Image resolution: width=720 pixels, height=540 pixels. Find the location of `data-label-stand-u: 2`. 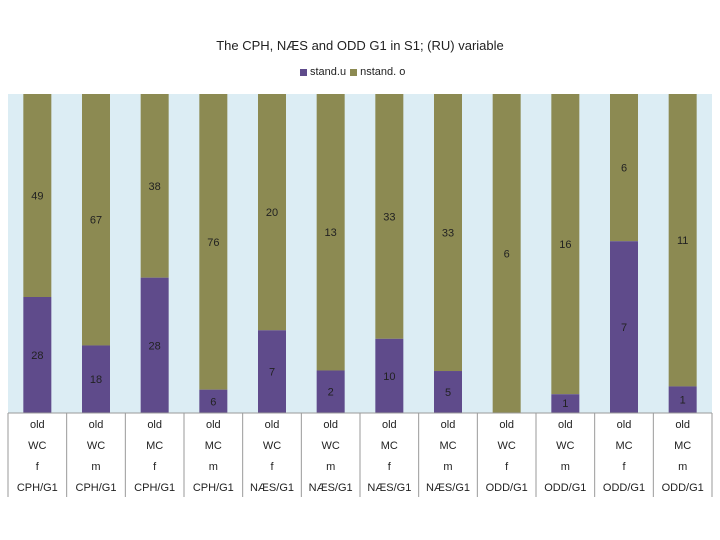

data-label-stand-u: 2 is located at coordinates (331, 393).